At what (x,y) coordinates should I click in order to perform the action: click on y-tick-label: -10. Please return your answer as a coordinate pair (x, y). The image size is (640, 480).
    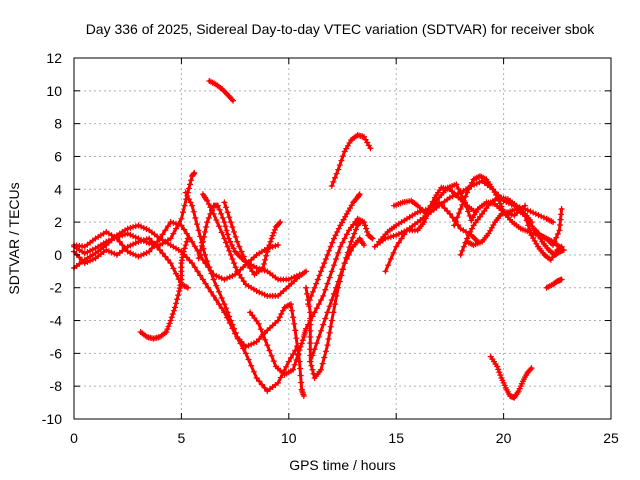
    Looking at the image, I should click on (52, 419).